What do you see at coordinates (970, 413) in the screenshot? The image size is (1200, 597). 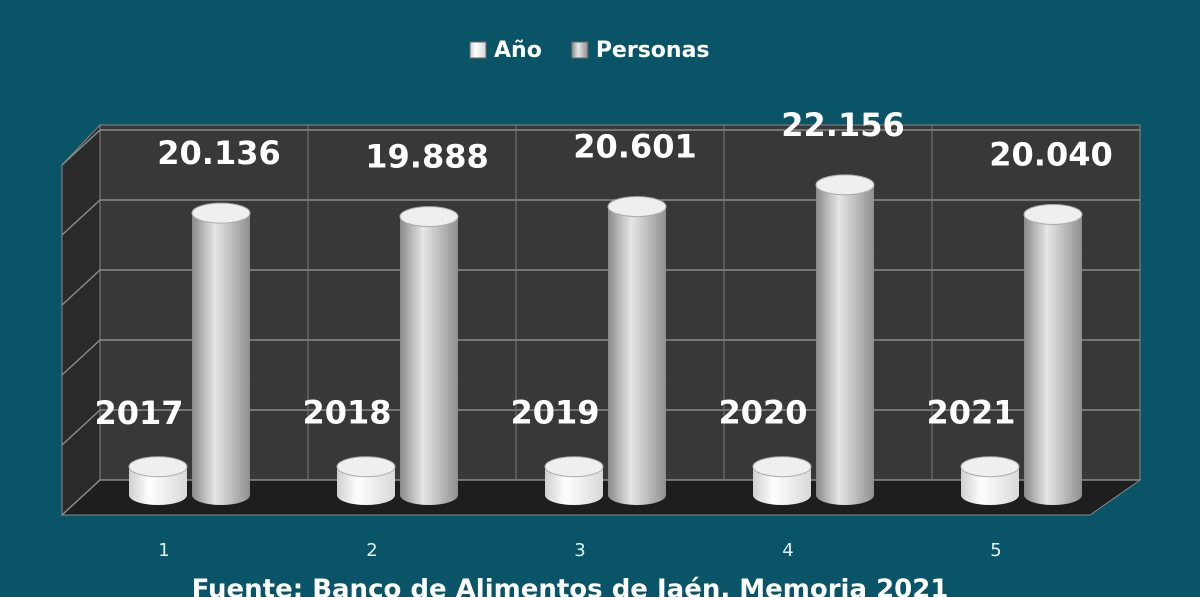 I see `value-label: 2021` at bounding box center [970, 413].